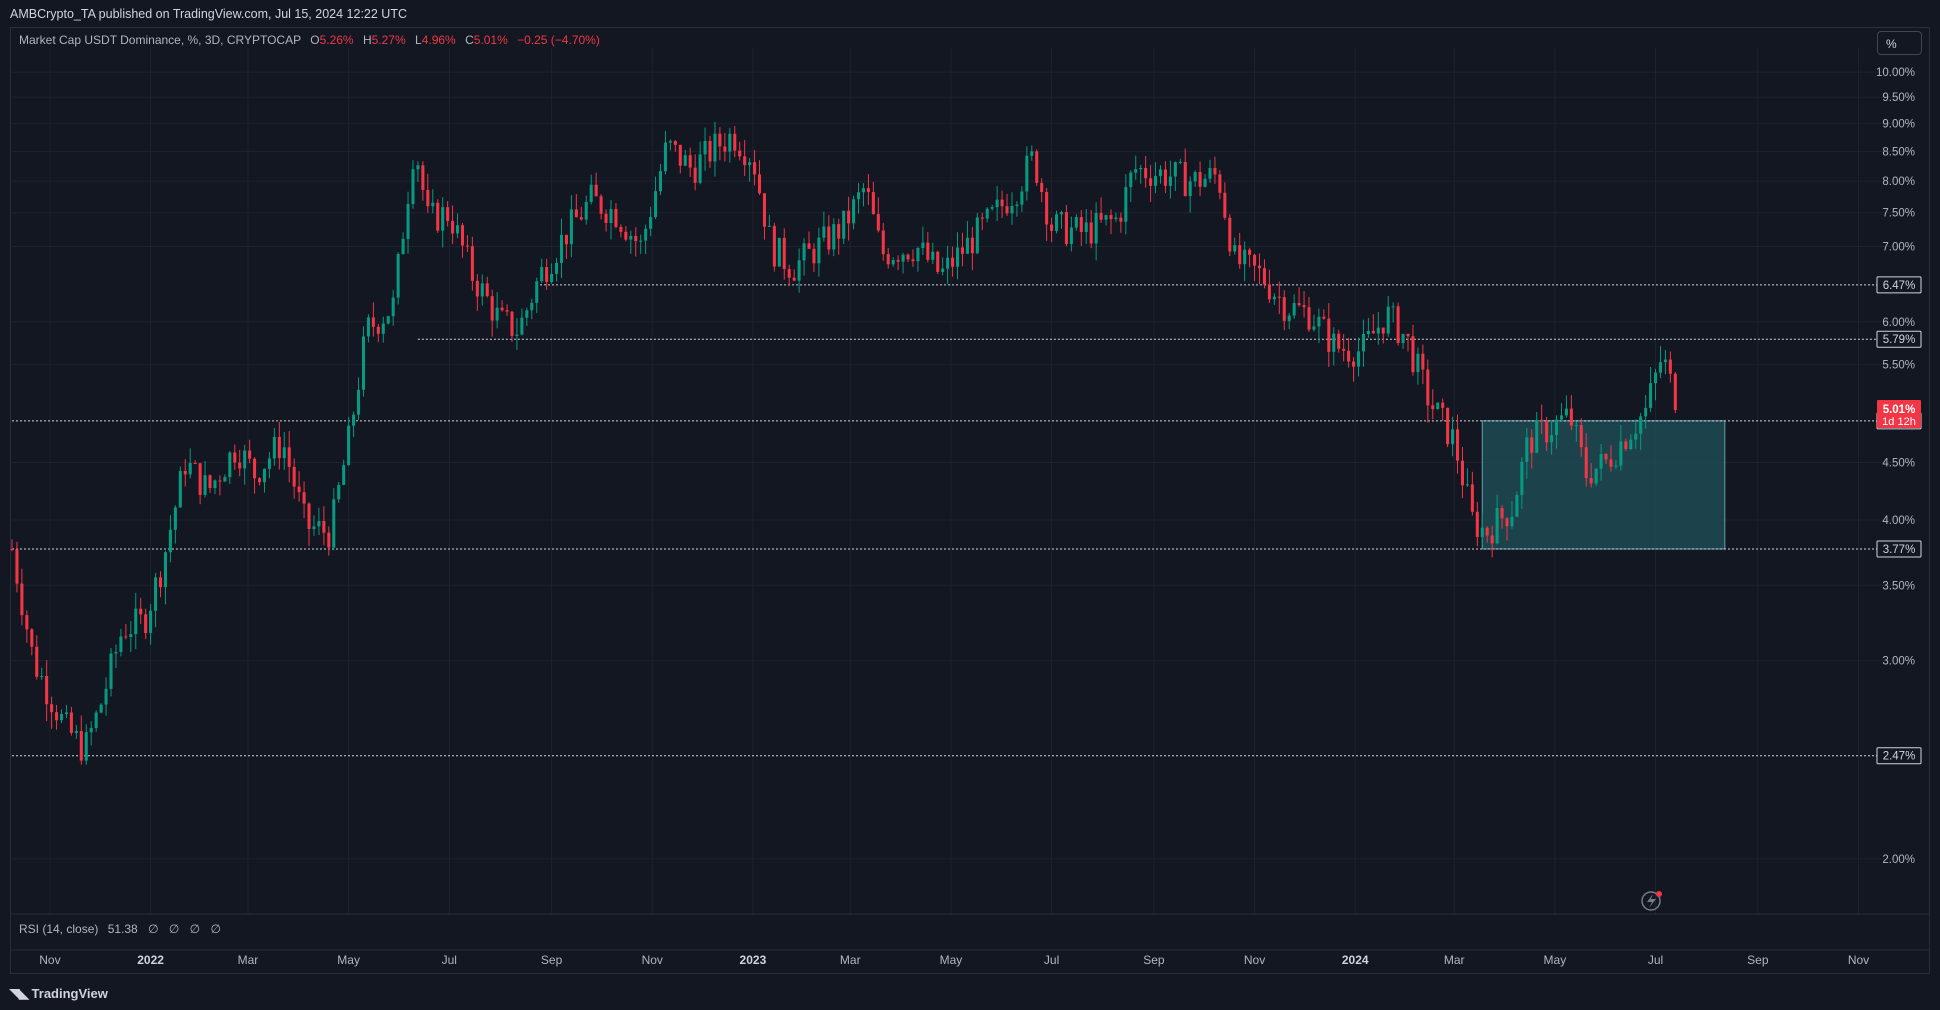 This screenshot has width=1940, height=1010. I want to click on y-tick-label: 3.00%, so click(1898, 662).